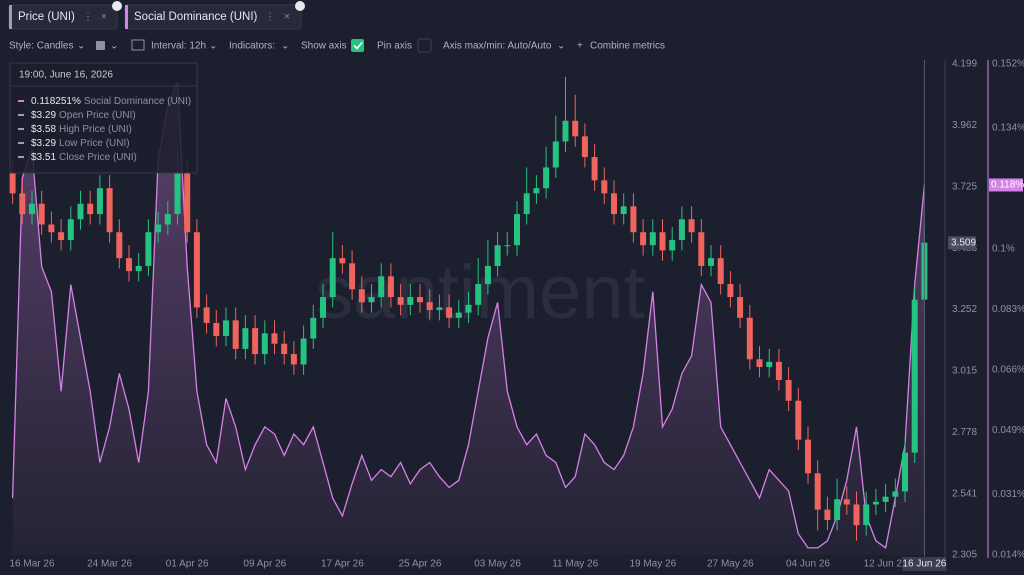  What do you see at coordinates (94, 143) in the screenshot?
I see `tooltip-label: Low Price (UNI)` at bounding box center [94, 143].